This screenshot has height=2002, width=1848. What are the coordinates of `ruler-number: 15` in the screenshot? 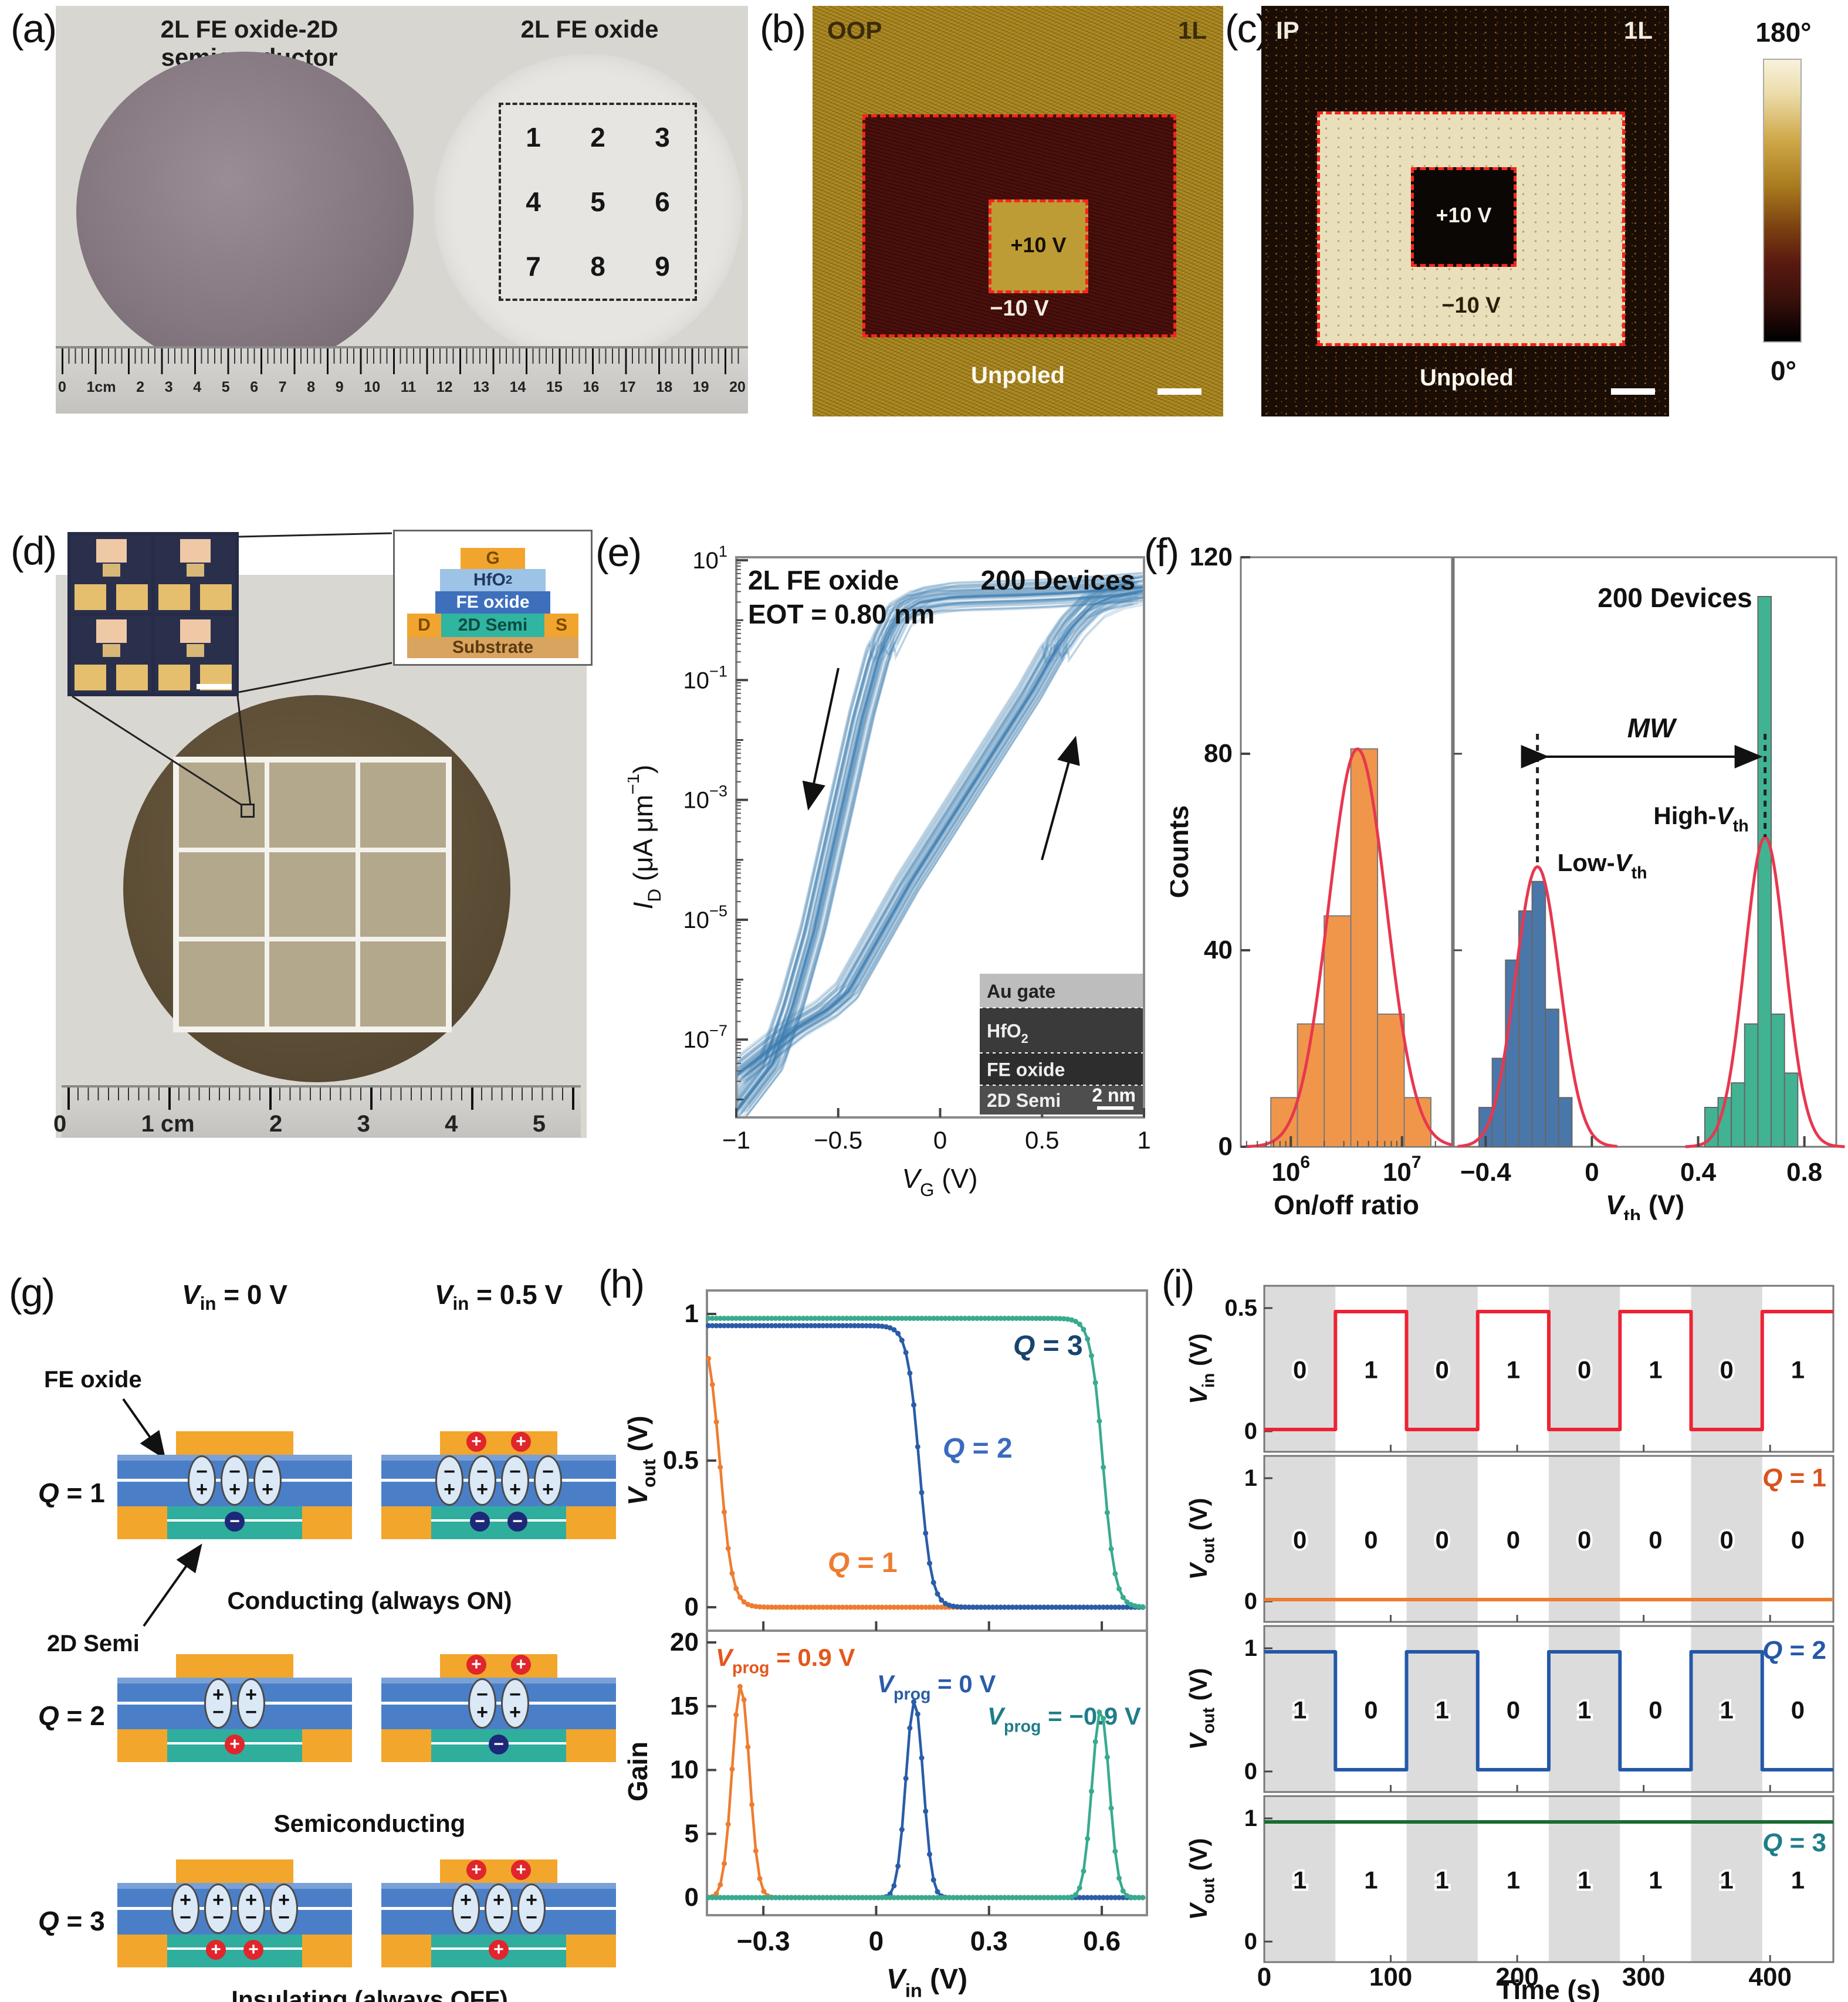 It's located at (554, 387).